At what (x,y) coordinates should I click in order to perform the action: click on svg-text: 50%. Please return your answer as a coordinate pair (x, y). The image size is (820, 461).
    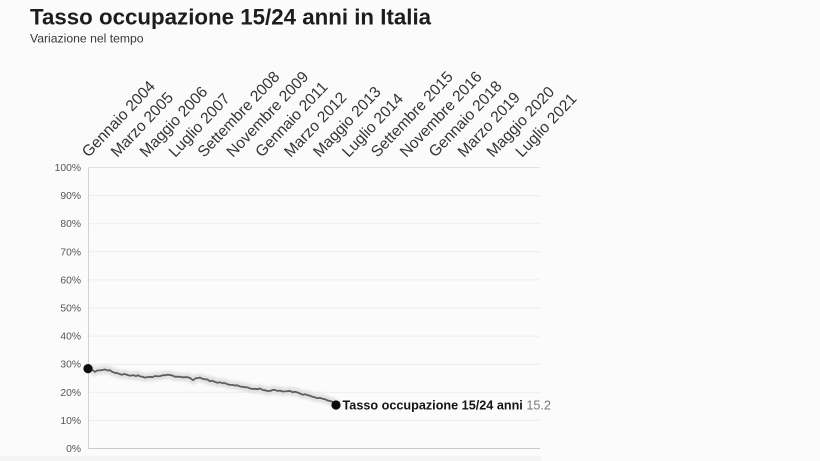
    Looking at the image, I should click on (70, 309).